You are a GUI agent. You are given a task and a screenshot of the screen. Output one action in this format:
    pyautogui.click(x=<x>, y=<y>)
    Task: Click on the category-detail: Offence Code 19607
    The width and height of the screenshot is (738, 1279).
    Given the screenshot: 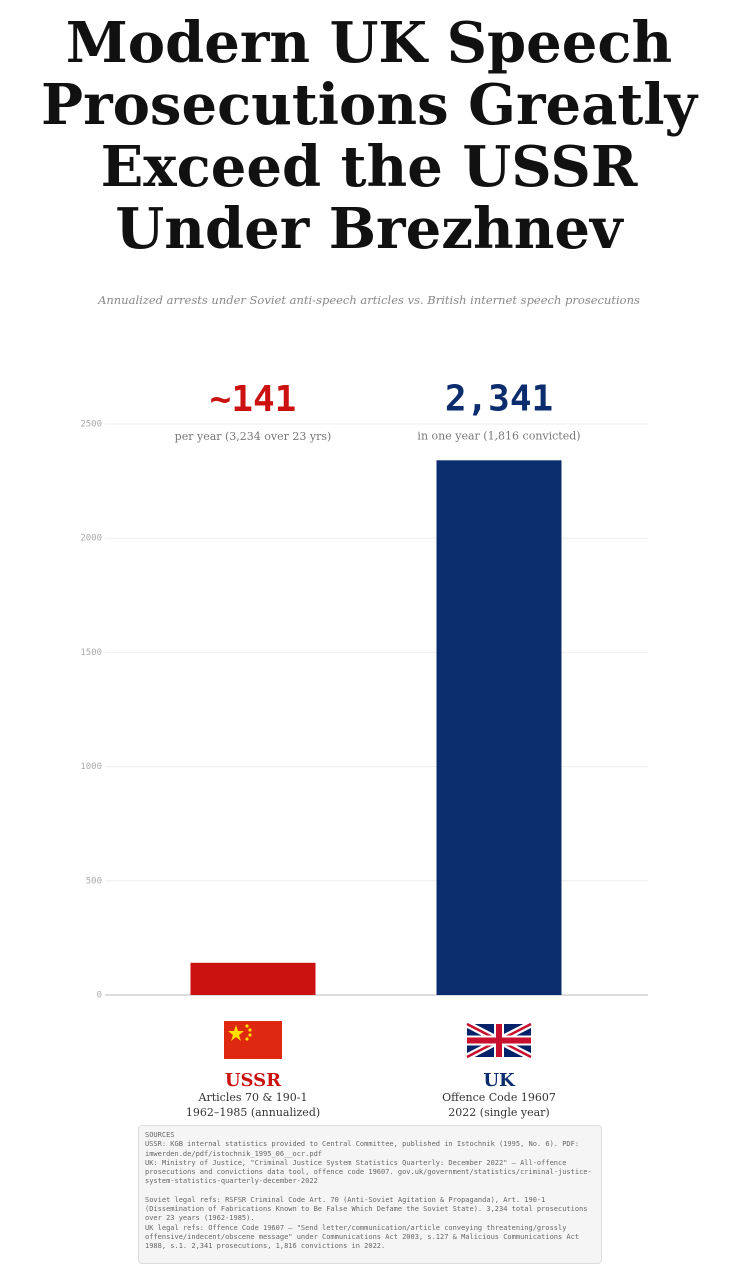 What is the action you would take?
    pyautogui.click(x=499, y=1097)
    